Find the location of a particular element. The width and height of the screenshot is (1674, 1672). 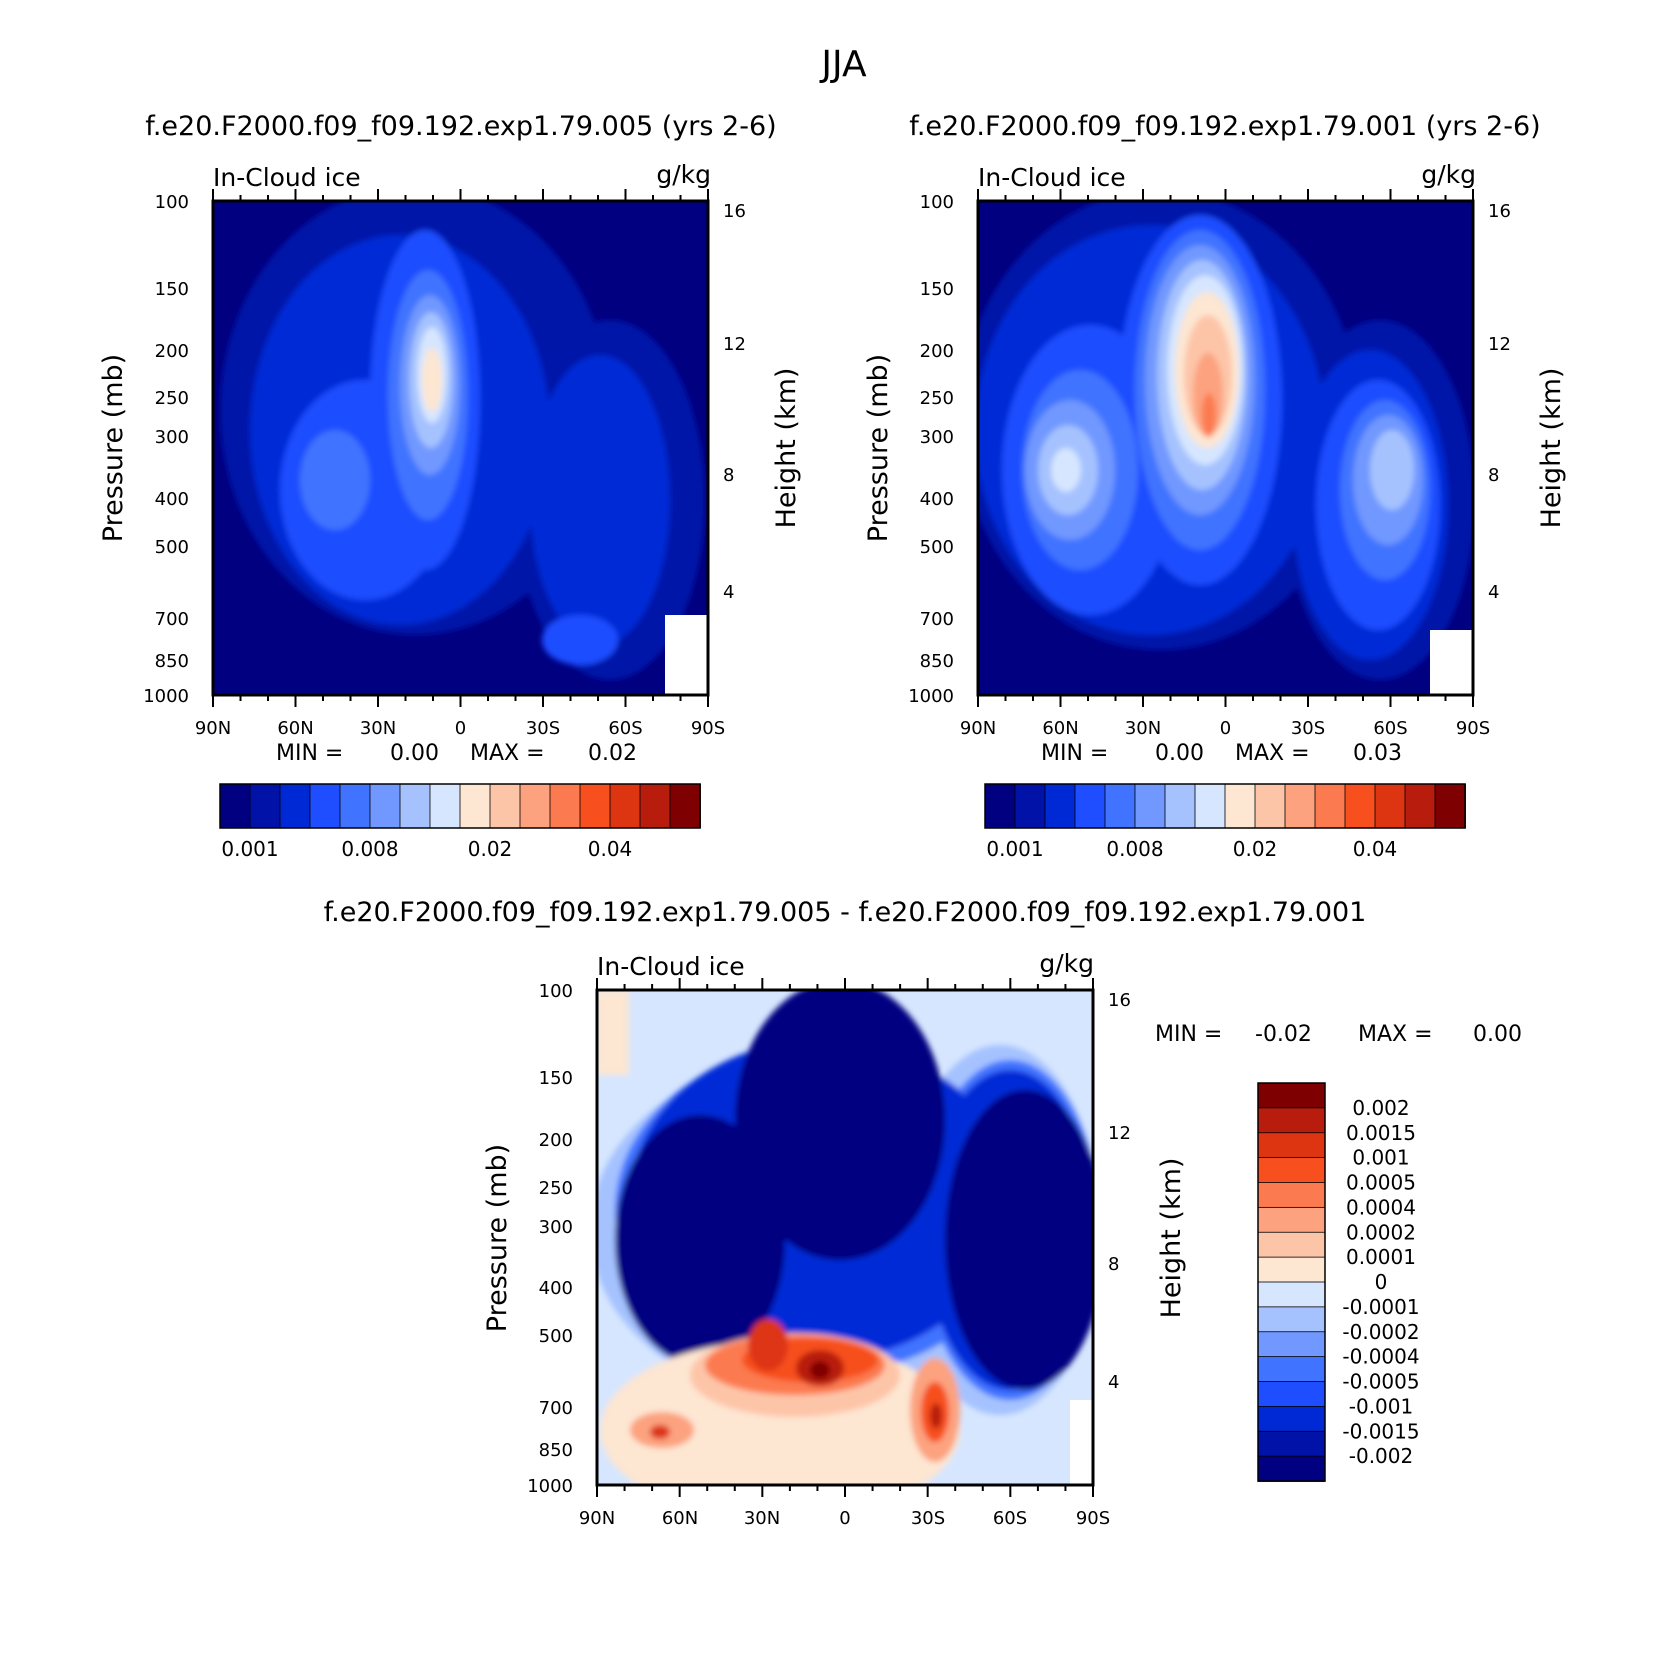

p1-xtick: 90N is located at coordinates (213, 728).